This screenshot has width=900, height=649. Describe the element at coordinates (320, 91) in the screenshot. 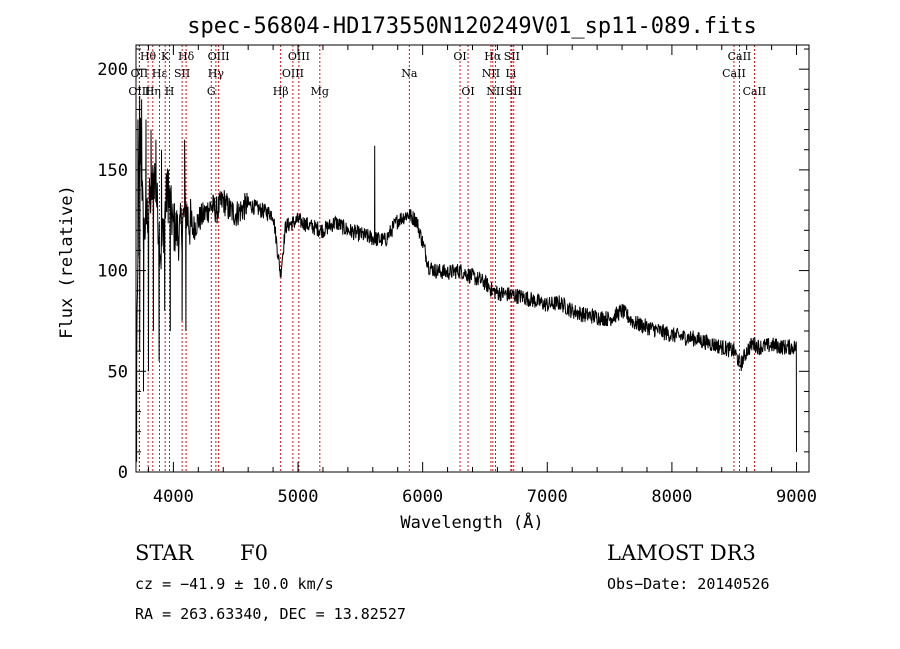

I see `line-marker-label: Mg` at that location.